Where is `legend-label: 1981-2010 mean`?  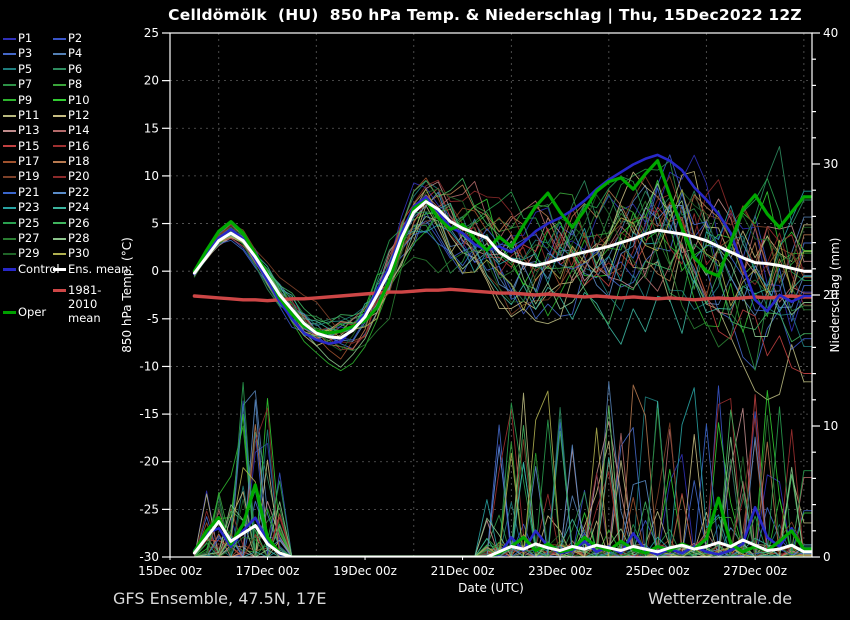 legend-label: 1981-2010 mean is located at coordinates (85, 304).